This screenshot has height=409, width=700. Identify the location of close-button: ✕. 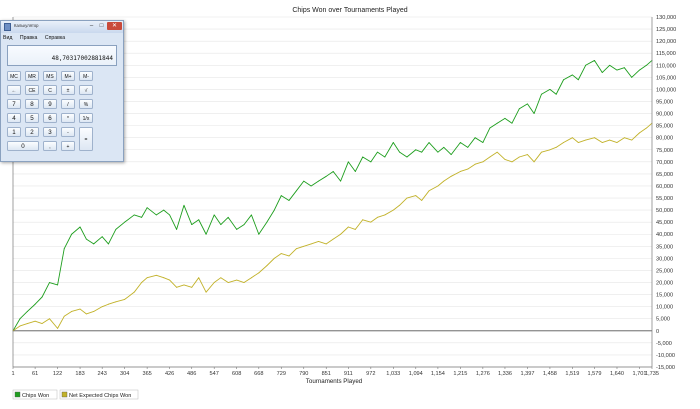
(114, 26).